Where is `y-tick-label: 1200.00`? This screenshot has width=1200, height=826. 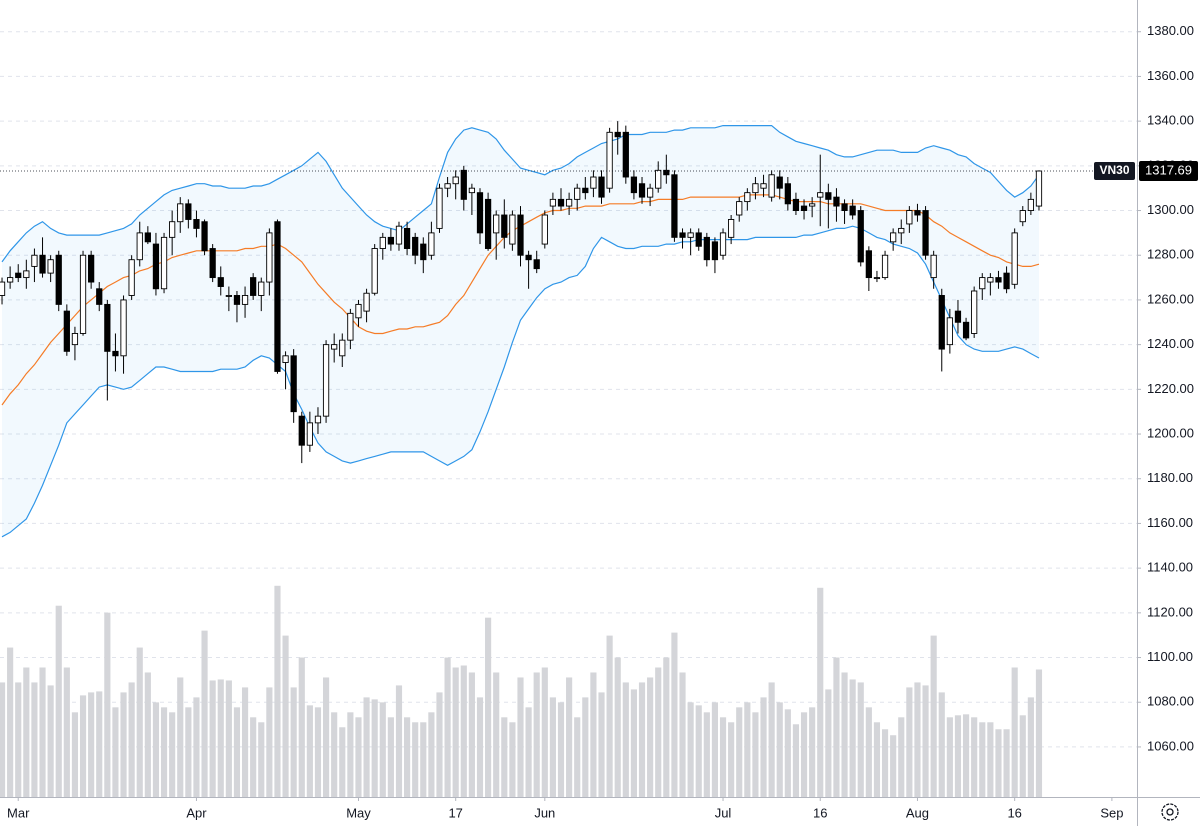 y-tick-label: 1200.00 is located at coordinates (1170, 432).